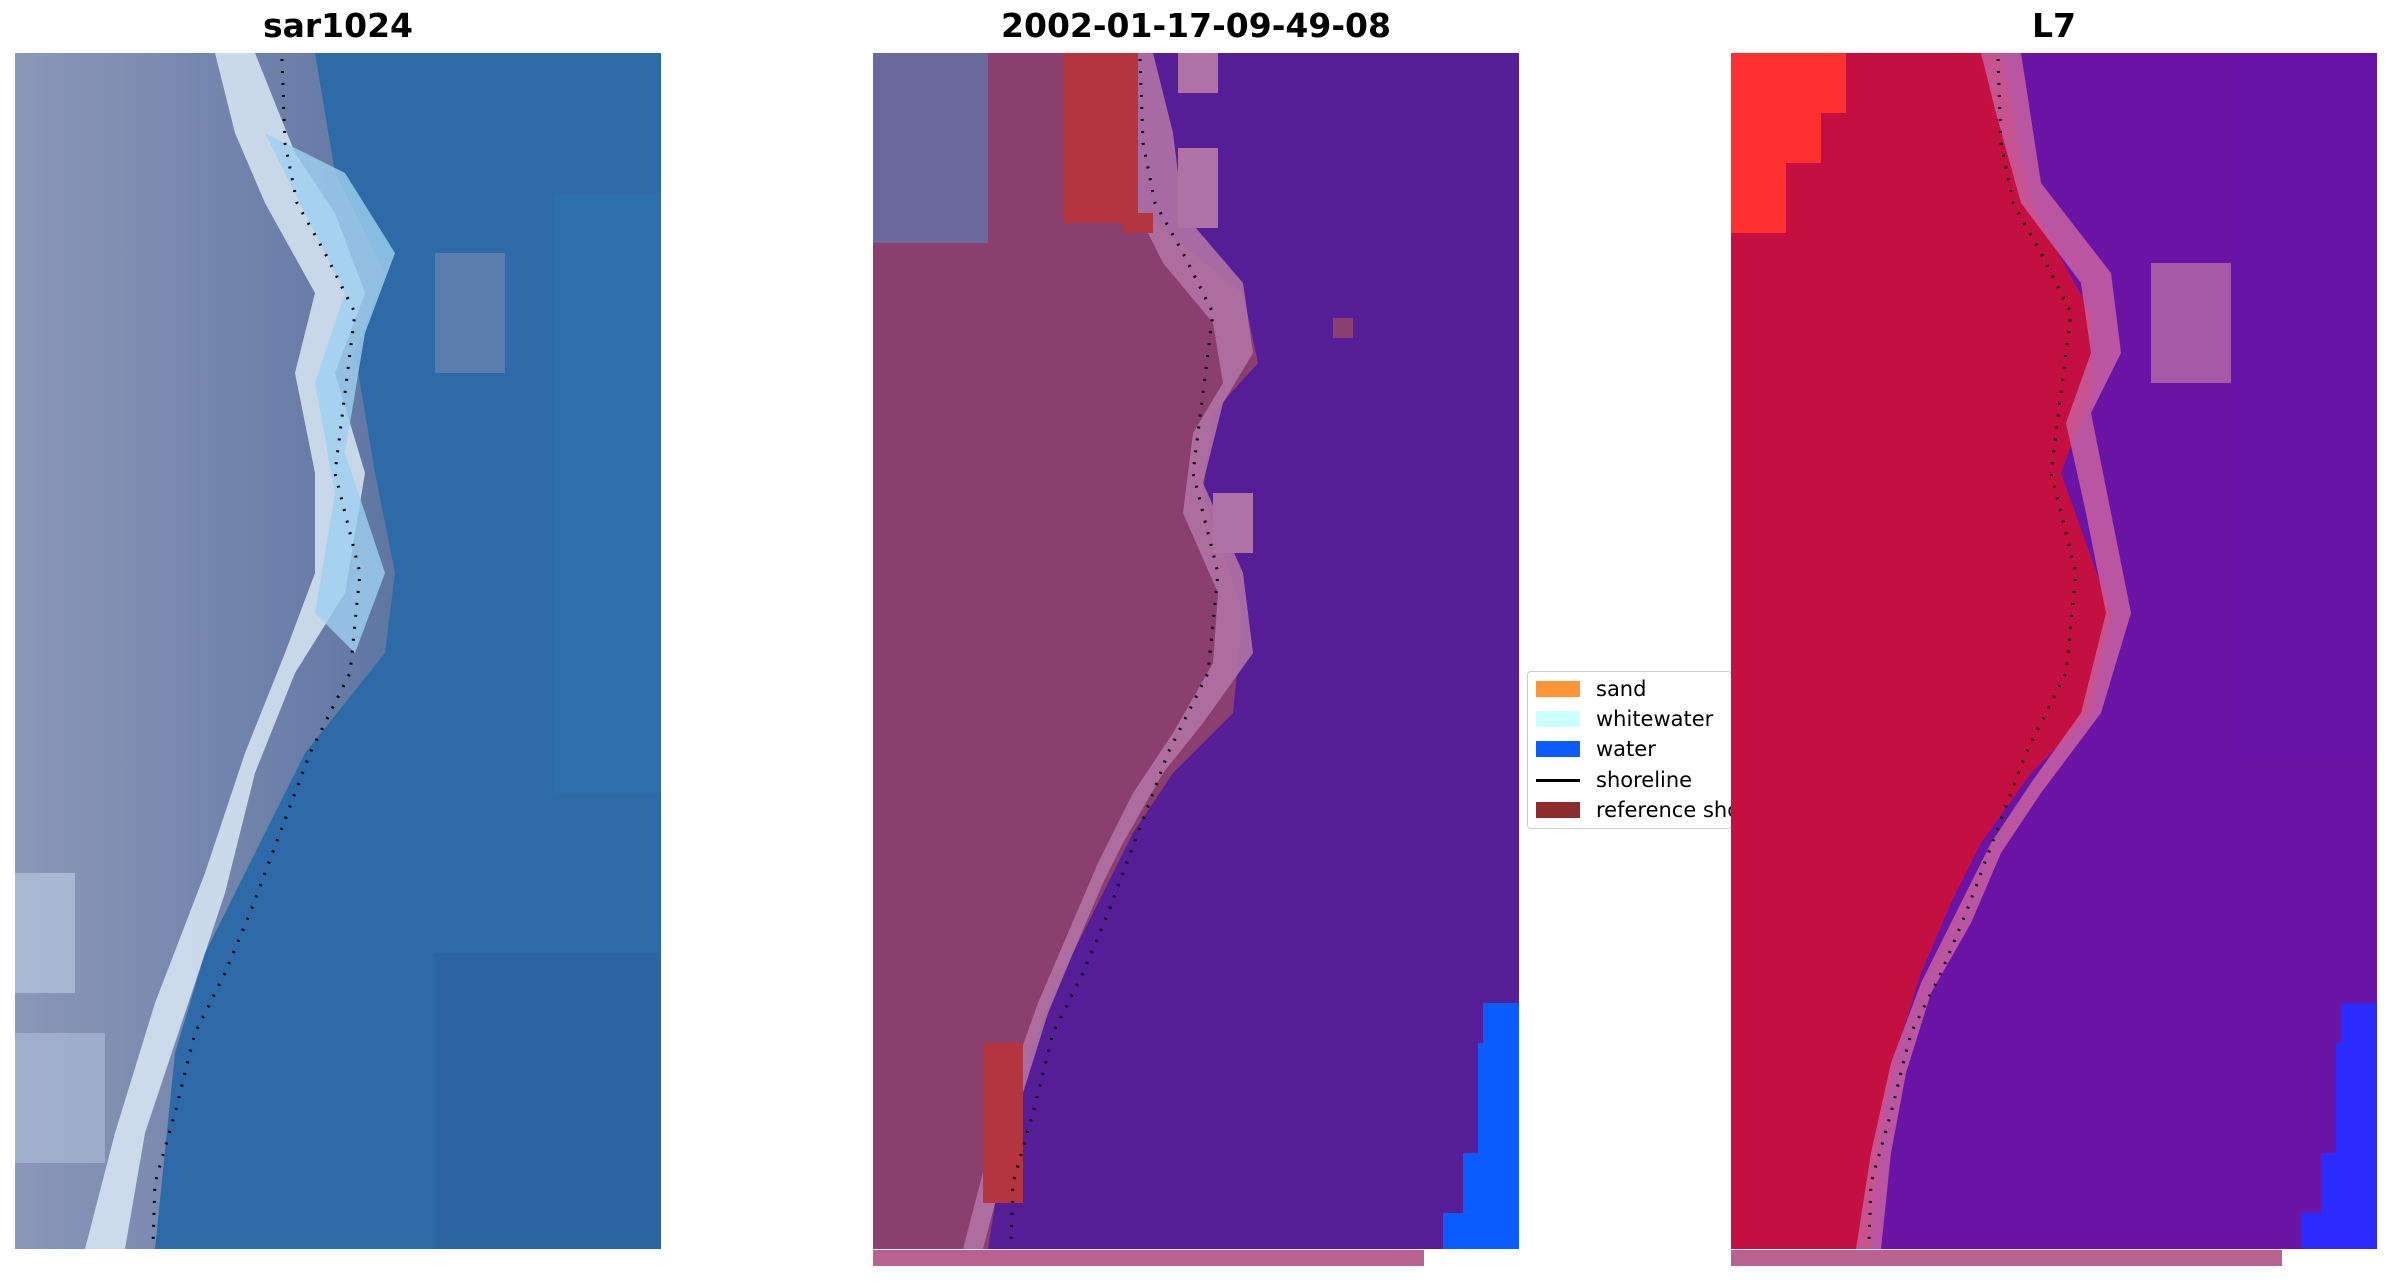  Describe the element at coordinates (1624, 719) in the screenshot. I see `legend-item-whitewater: whitewater` at that location.